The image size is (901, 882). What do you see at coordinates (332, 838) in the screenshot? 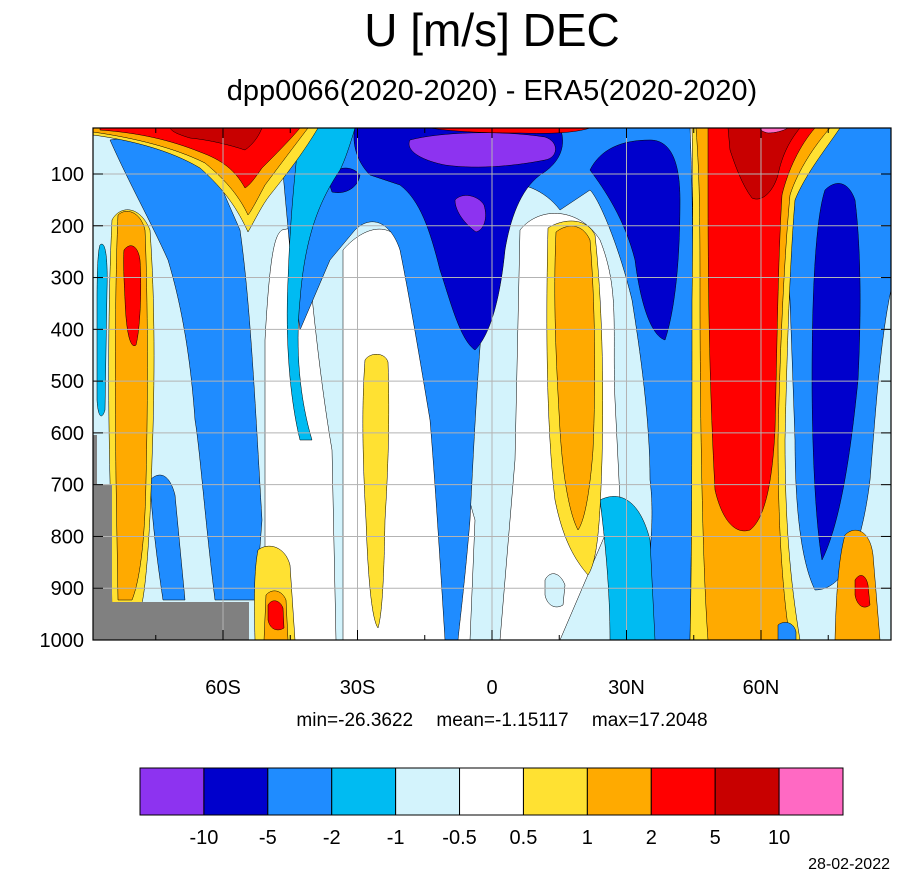
I see `colorbar-label: -2` at bounding box center [332, 838].